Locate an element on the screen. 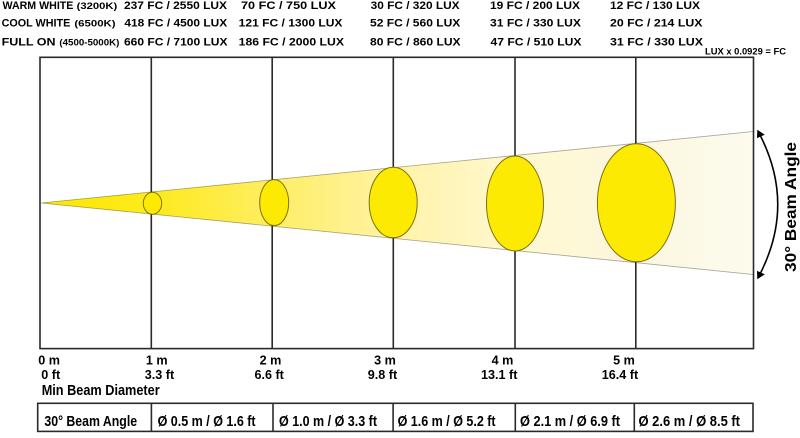 The image size is (800, 438). svg-text: COOL WHITE is located at coordinates (36, 24).